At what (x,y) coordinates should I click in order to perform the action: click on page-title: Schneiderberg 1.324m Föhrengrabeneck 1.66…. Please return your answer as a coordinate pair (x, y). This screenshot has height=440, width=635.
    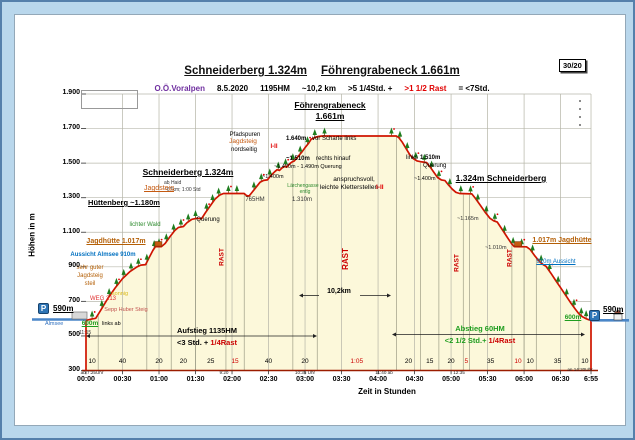
    Looking at the image, I should click on (322, 70).